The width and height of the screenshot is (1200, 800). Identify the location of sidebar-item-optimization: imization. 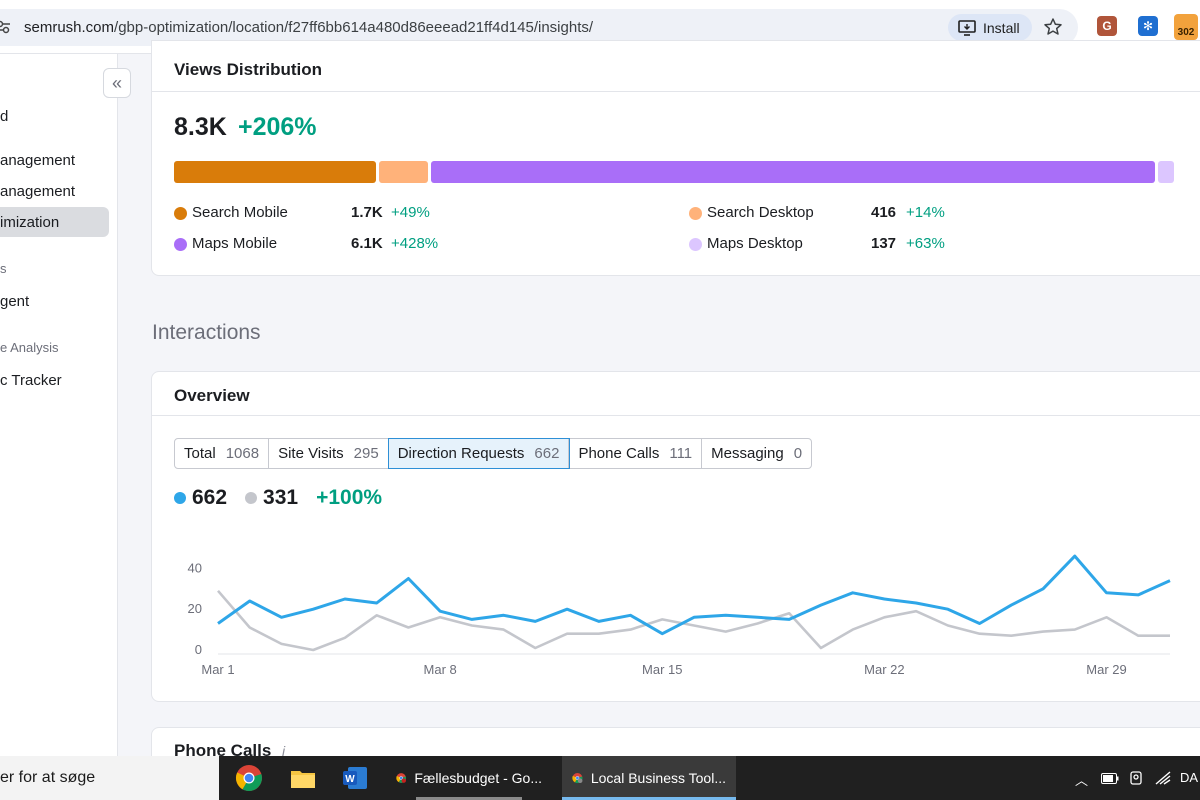
(30, 222).